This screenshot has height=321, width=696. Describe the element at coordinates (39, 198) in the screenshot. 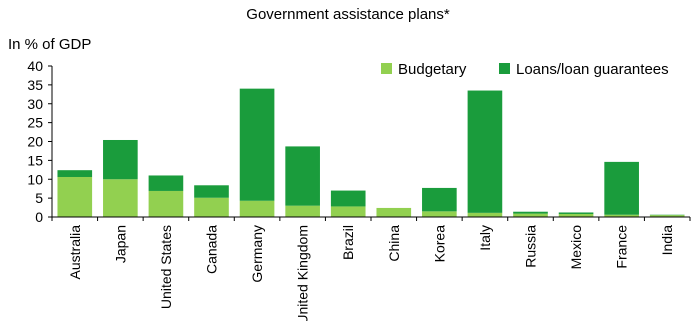

I see `y-tick-label: 5` at that location.